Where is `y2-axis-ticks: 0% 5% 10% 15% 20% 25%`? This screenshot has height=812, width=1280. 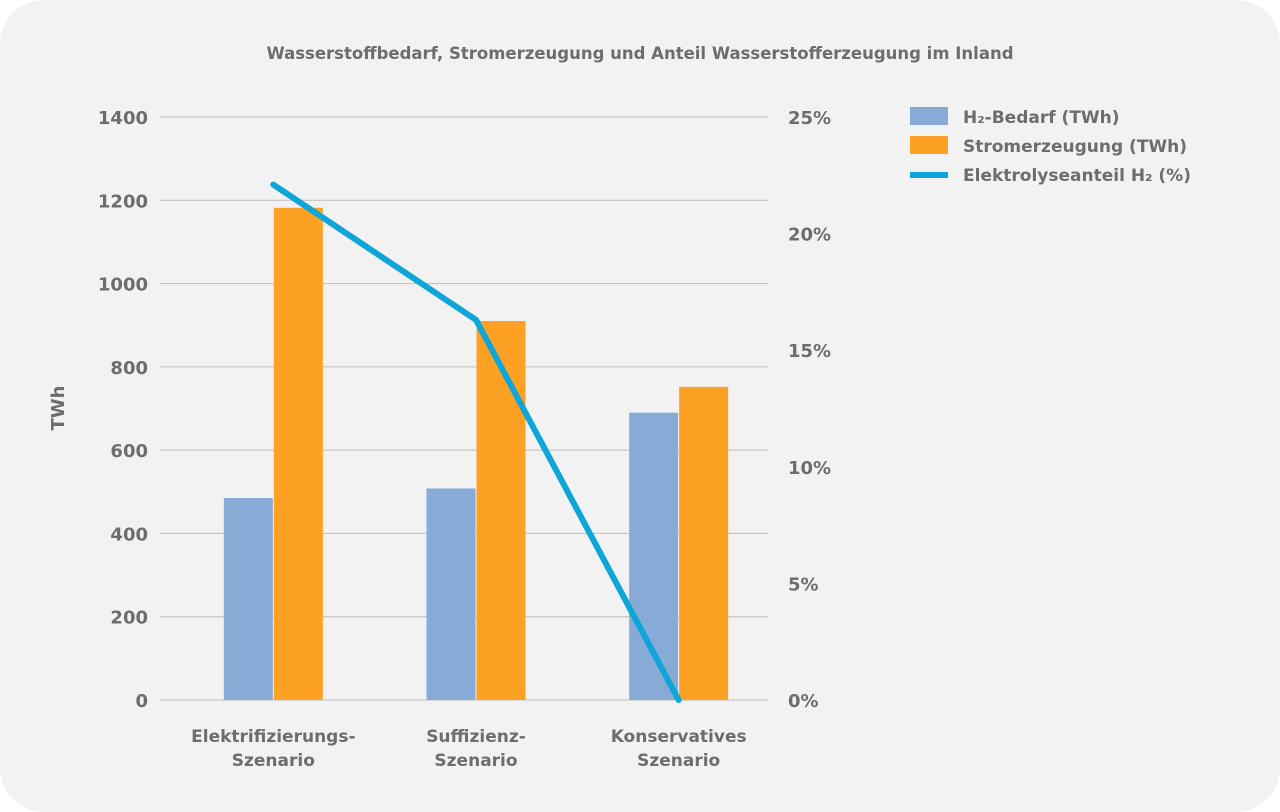
y2-axis-ticks: 0% 5% 10% 15% 20% 25% is located at coordinates (809, 410).